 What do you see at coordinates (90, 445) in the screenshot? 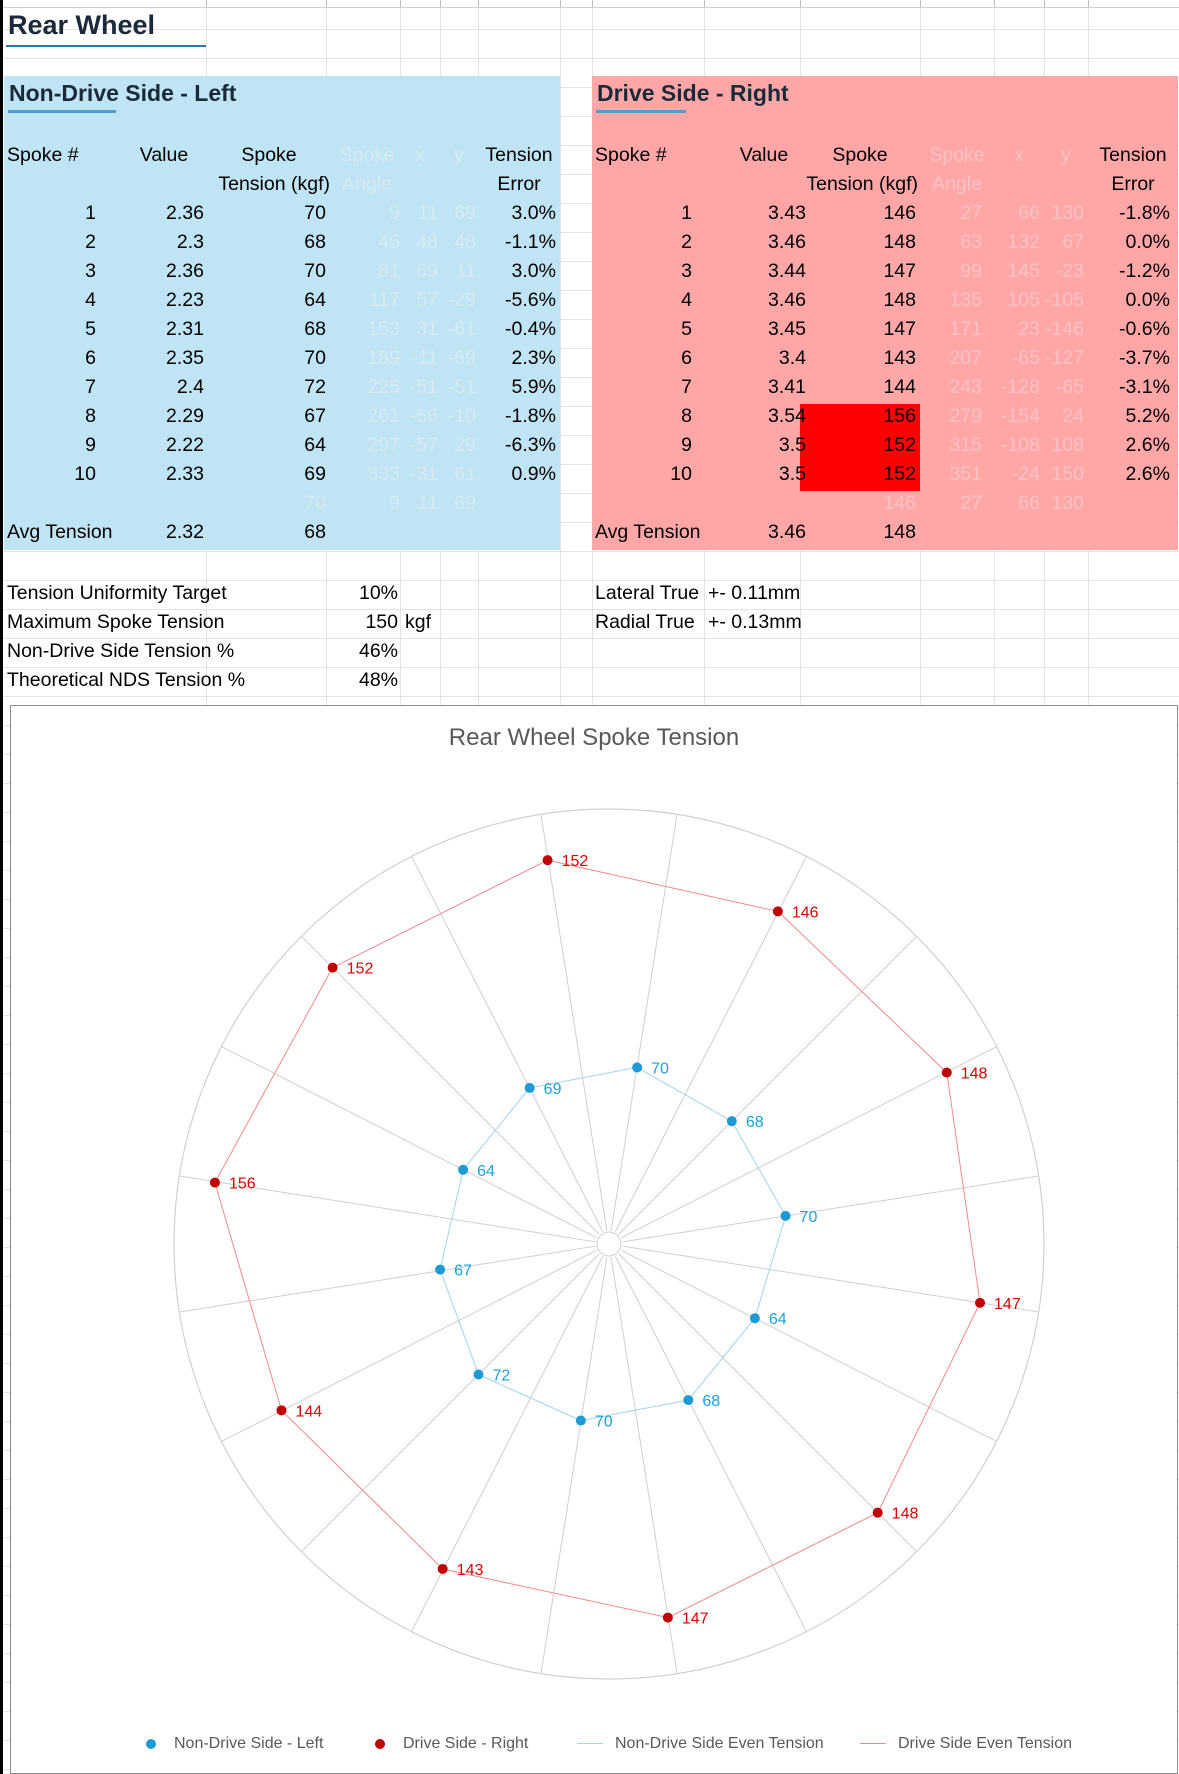
I see `cell-spoke-number: 9` at bounding box center [90, 445].